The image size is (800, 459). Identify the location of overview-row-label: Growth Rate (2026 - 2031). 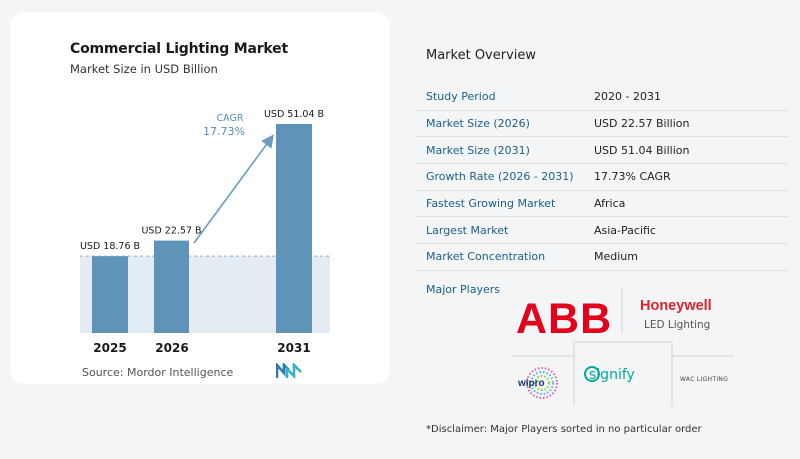
(500, 177).